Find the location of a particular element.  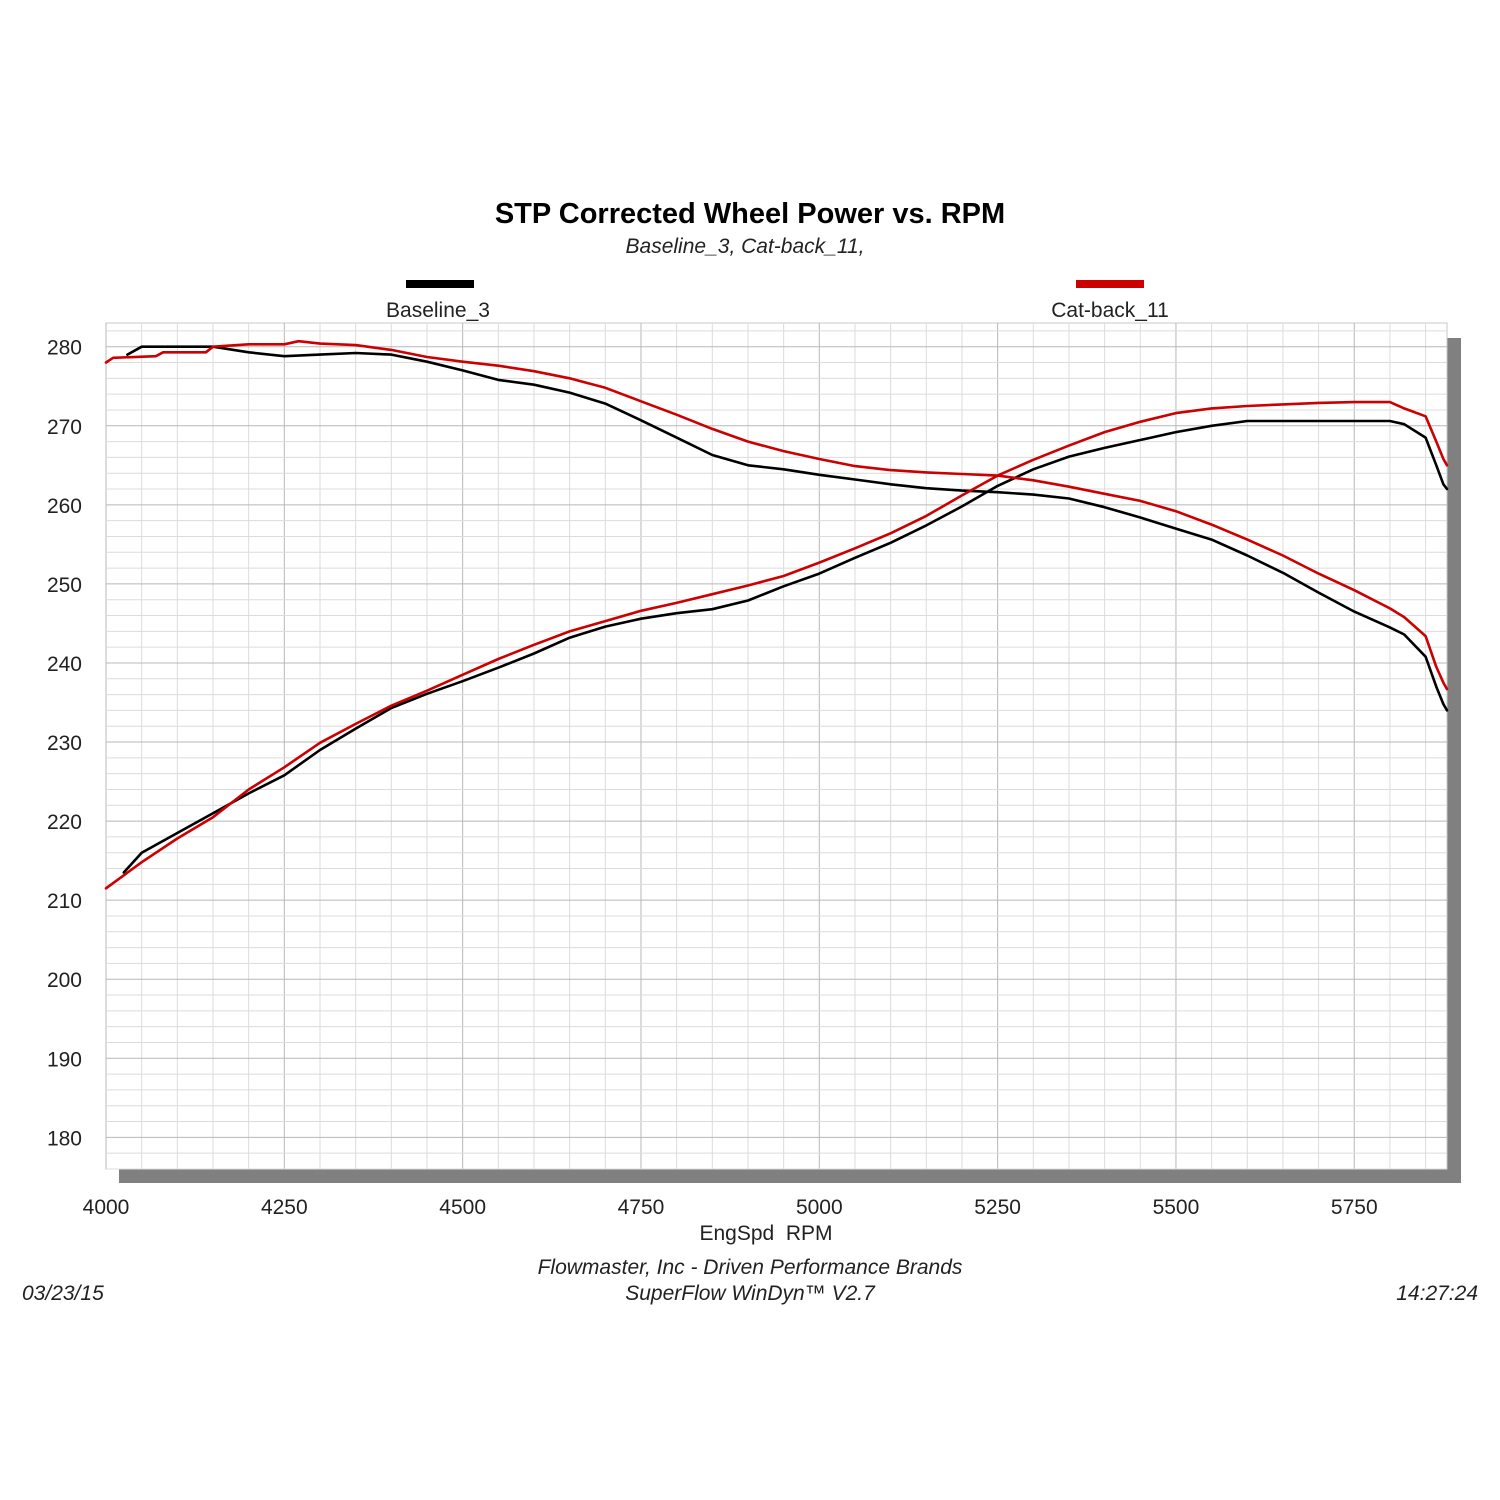

plot-shadow-right is located at coordinates (1454, 760).